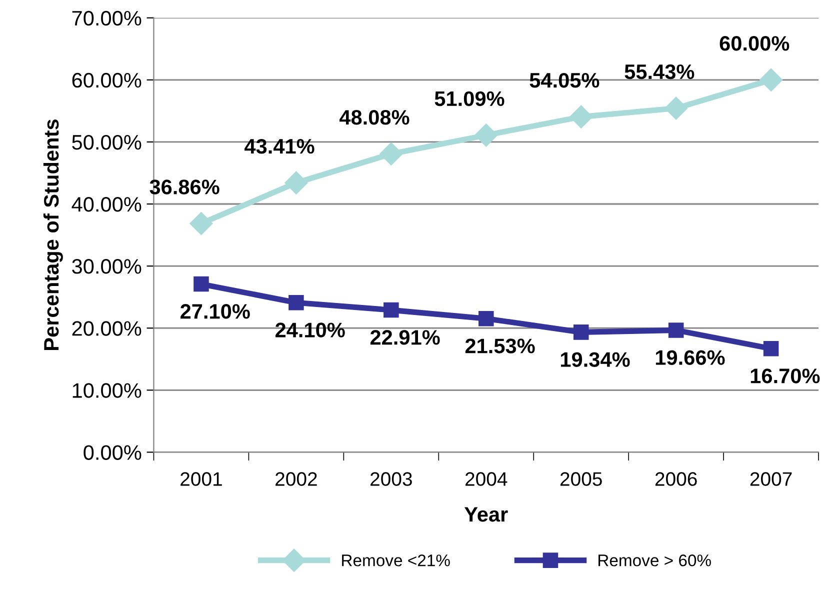 Image resolution: width=831 pixels, height=595 pixels. Describe the element at coordinates (500, 346) in the screenshot. I see `data-label: 21.53%` at that location.